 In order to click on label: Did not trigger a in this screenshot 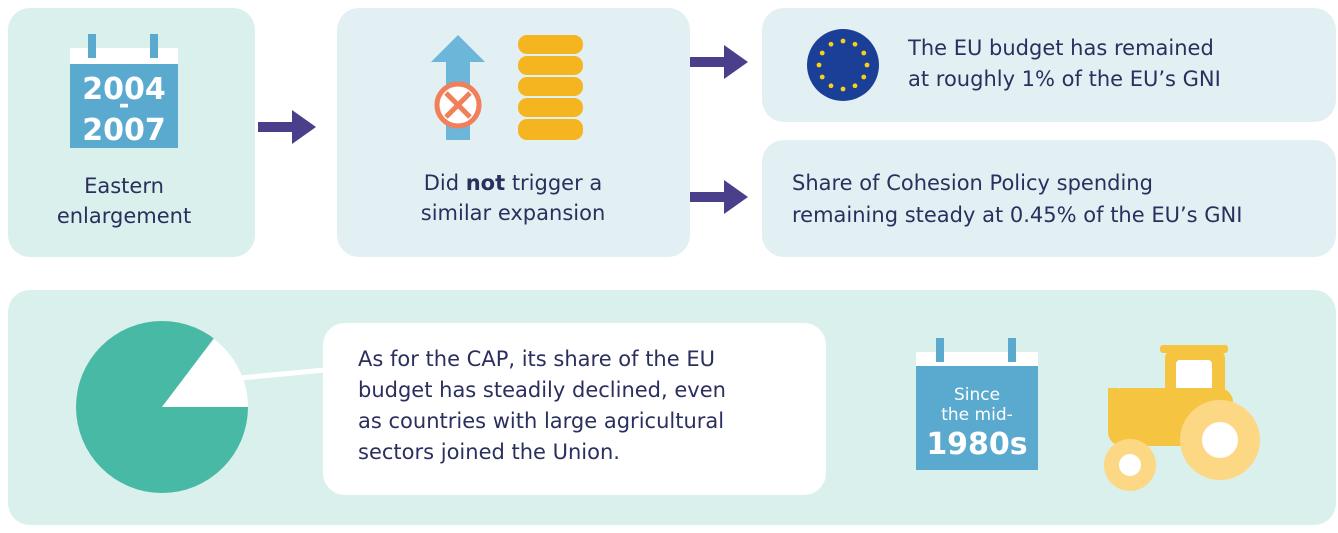, I will do `click(513, 183)`.